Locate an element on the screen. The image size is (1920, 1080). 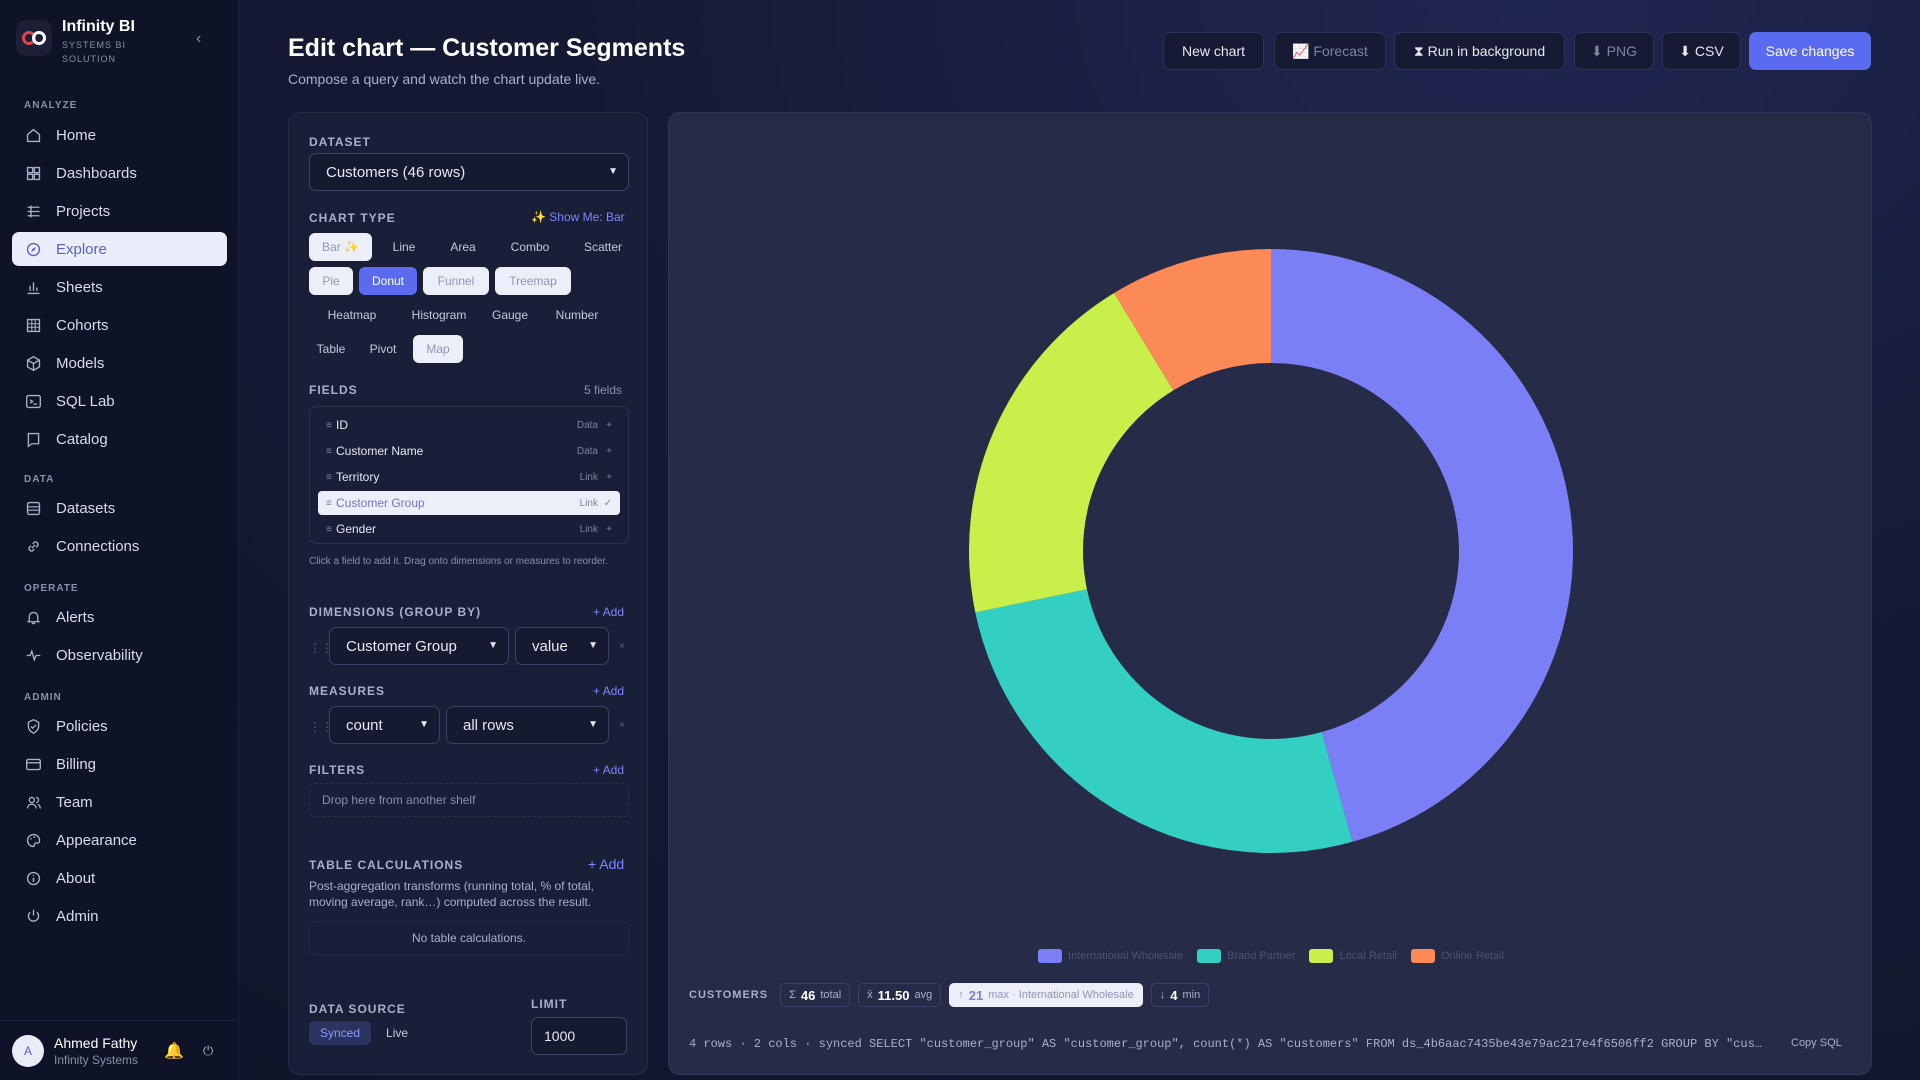
save-changes-button: Save changes is located at coordinates (1810, 51).